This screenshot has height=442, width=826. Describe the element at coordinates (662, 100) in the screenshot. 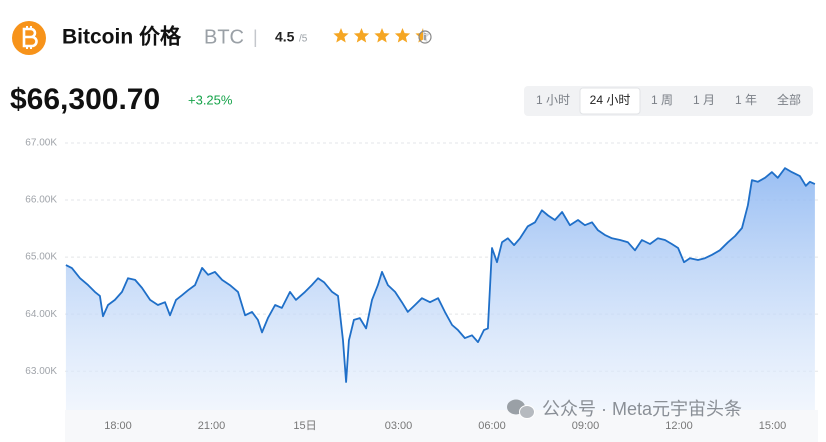

I see `tab: 1 周` at that location.